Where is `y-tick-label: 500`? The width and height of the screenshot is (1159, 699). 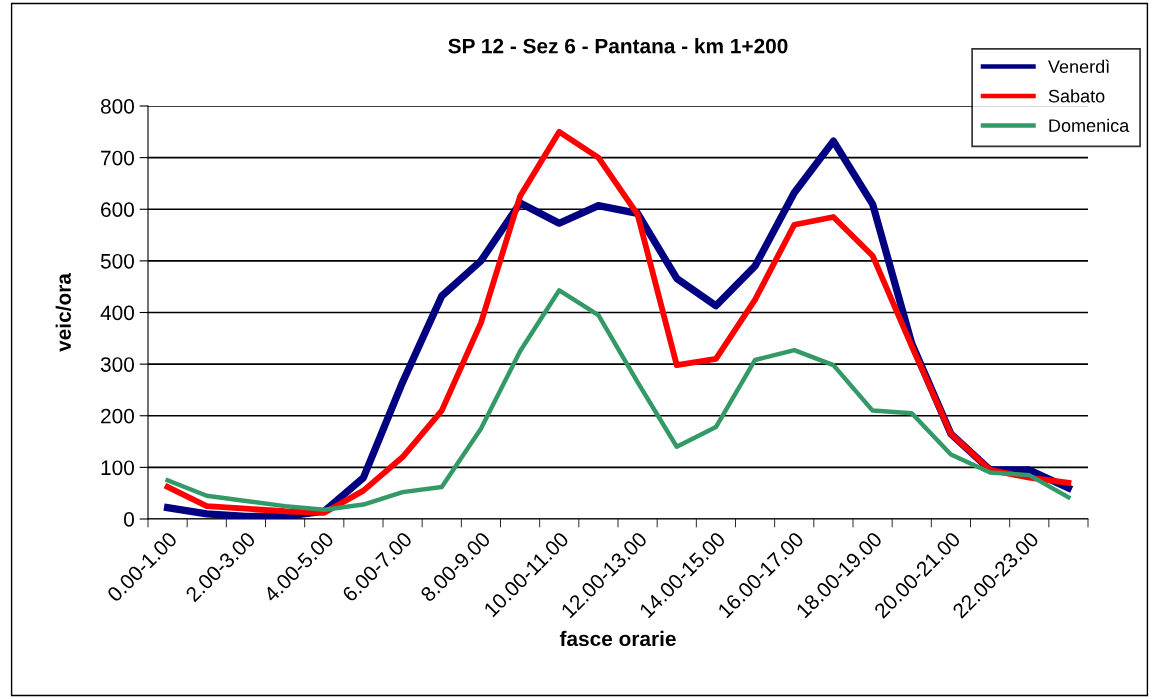
y-tick-label: 500 is located at coordinates (117, 261).